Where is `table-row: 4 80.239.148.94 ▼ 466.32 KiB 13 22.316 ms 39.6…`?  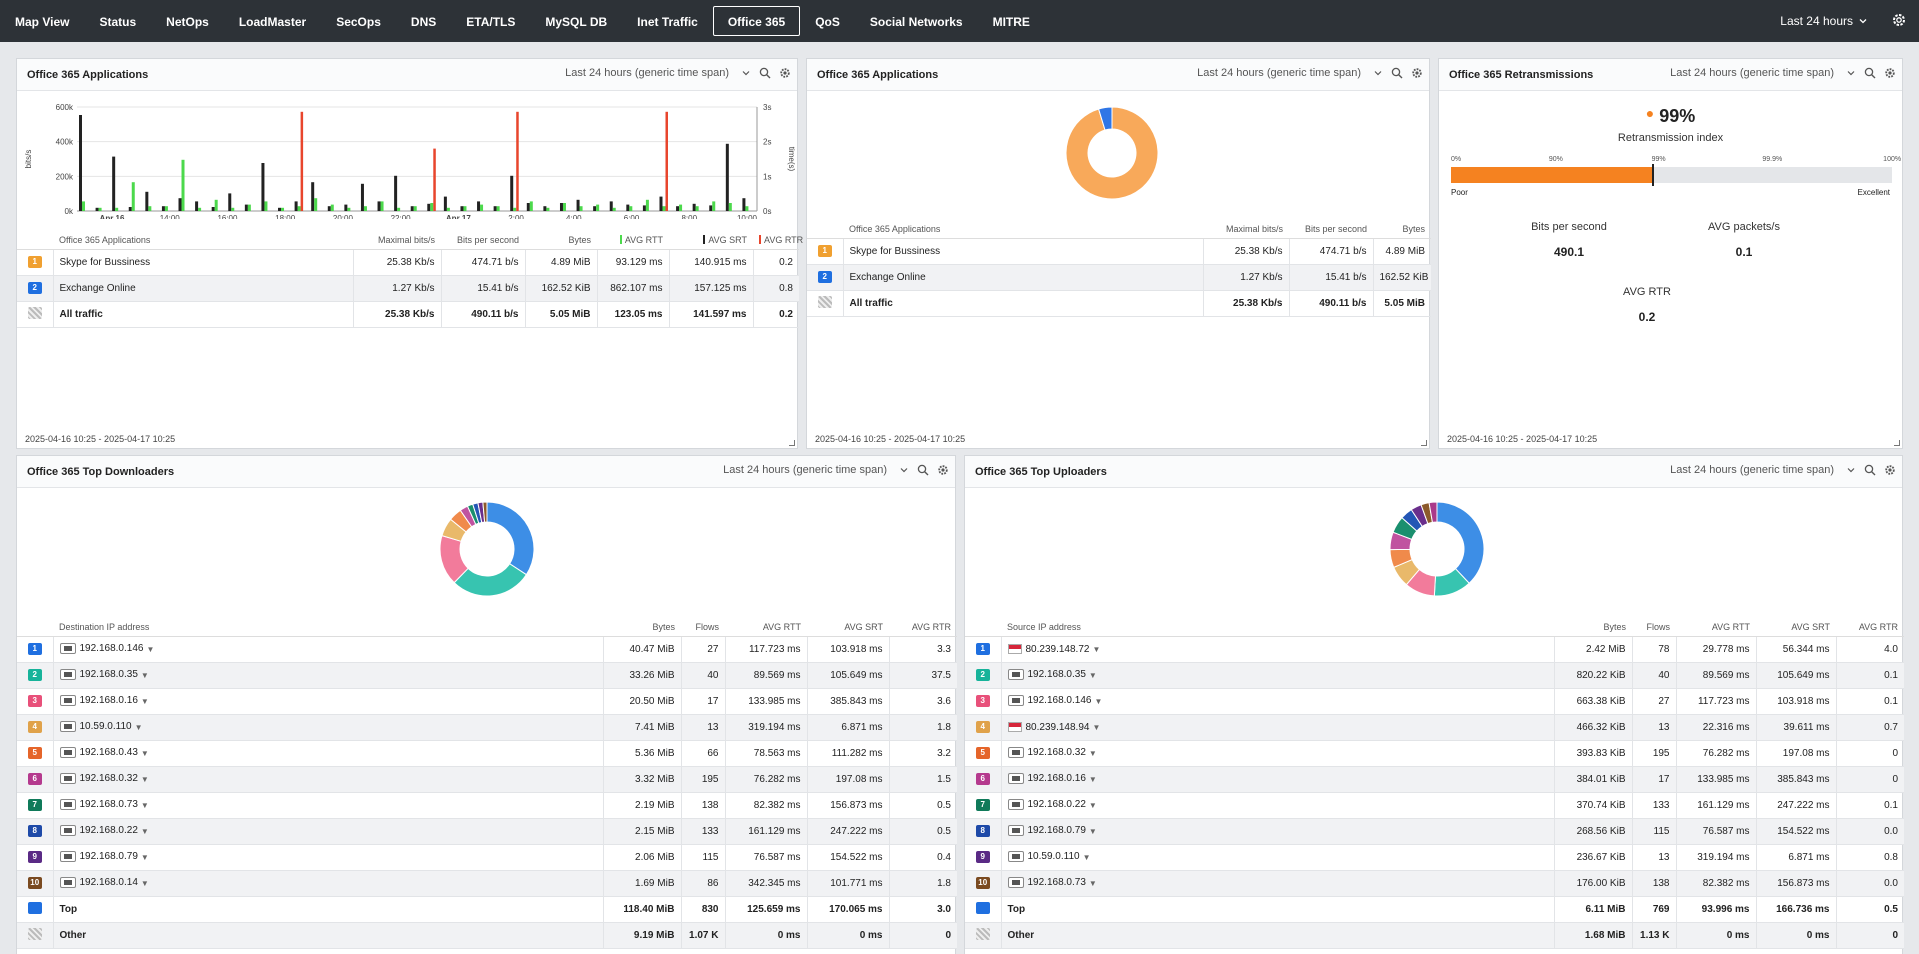
table-row: 4 80.239.148.94 ▼ 466.32 KiB 13 22.316 ms 39.6… is located at coordinates (1434, 727).